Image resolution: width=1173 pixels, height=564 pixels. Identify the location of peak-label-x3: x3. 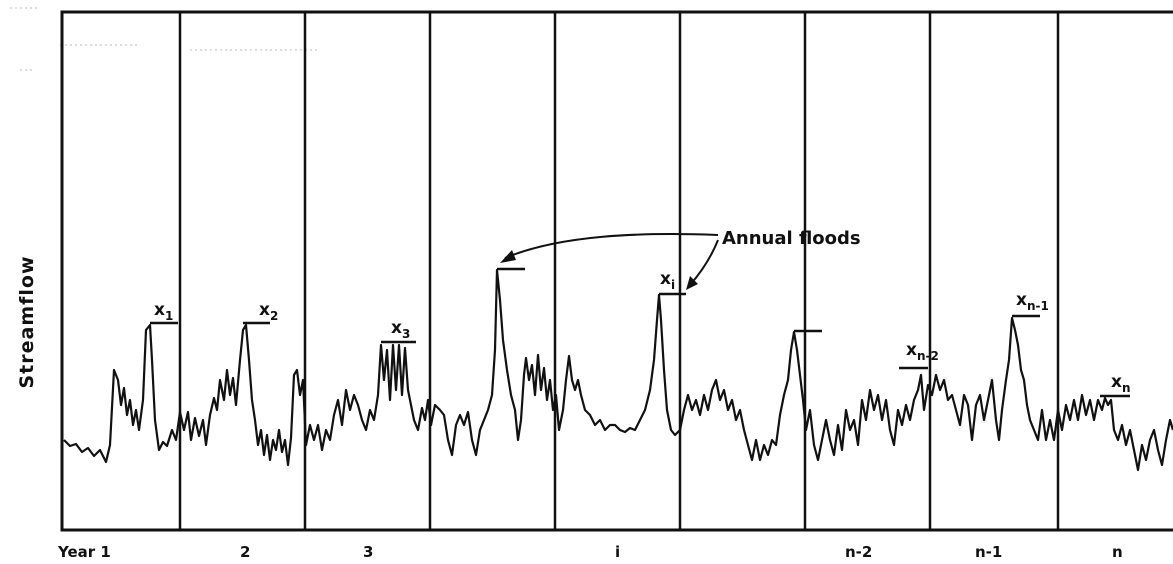
(400, 329).